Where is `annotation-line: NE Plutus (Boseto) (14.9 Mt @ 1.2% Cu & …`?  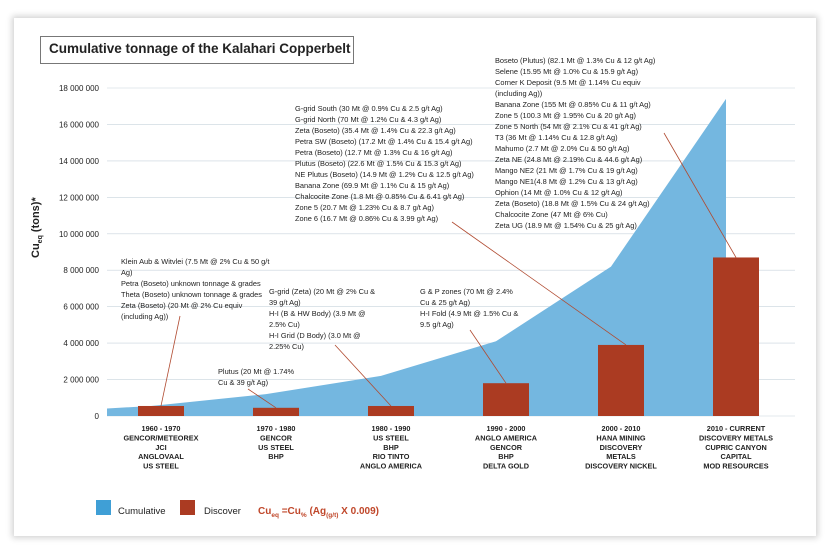 annotation-line: NE Plutus (Boseto) (14.9 Mt @ 1.2% Cu & … is located at coordinates (384, 174).